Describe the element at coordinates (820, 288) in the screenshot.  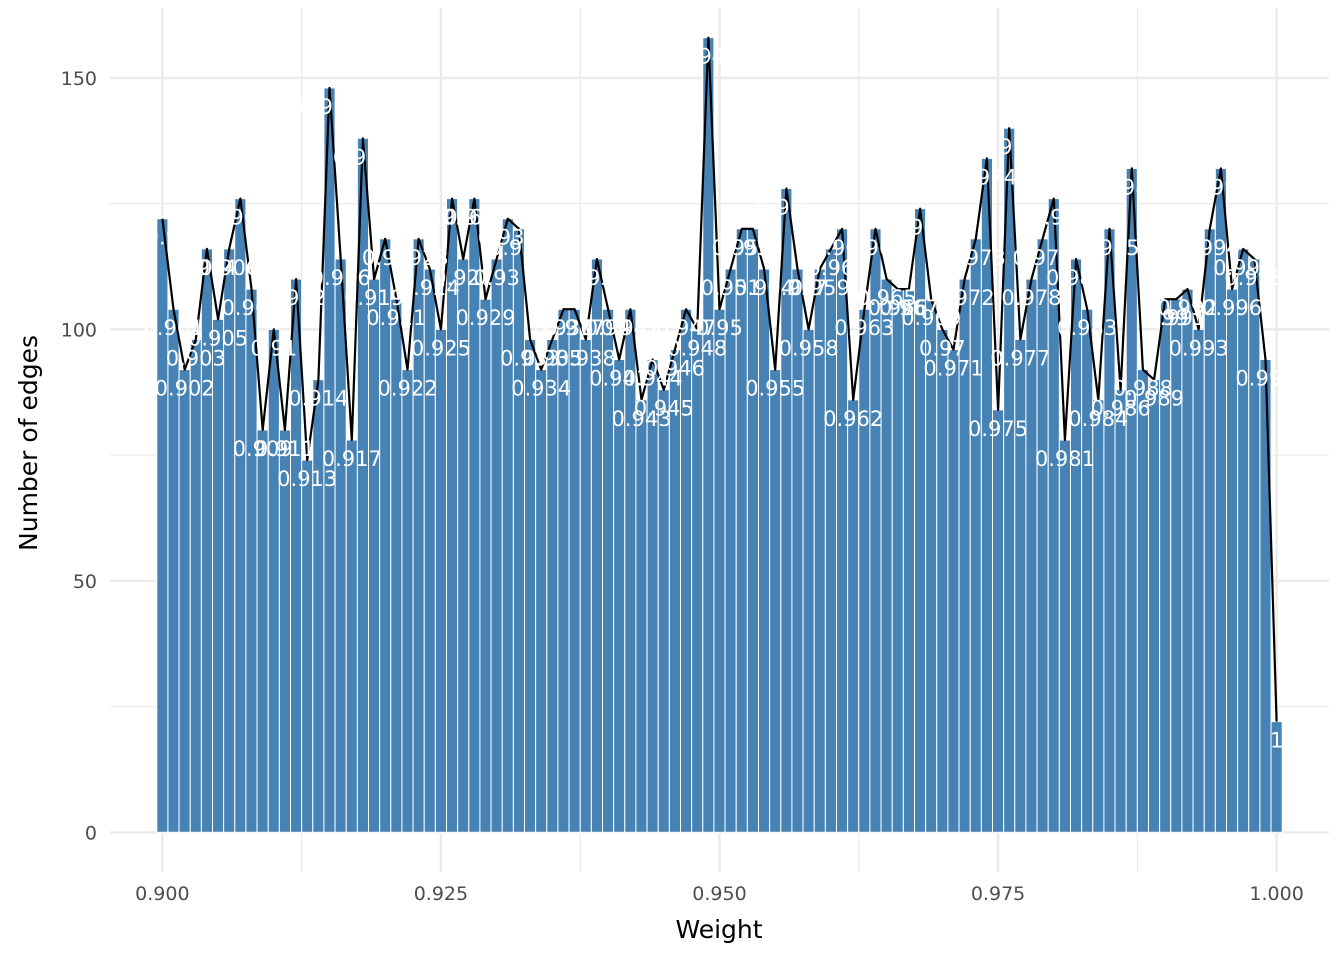
I see `bar-label: 0.959` at that location.